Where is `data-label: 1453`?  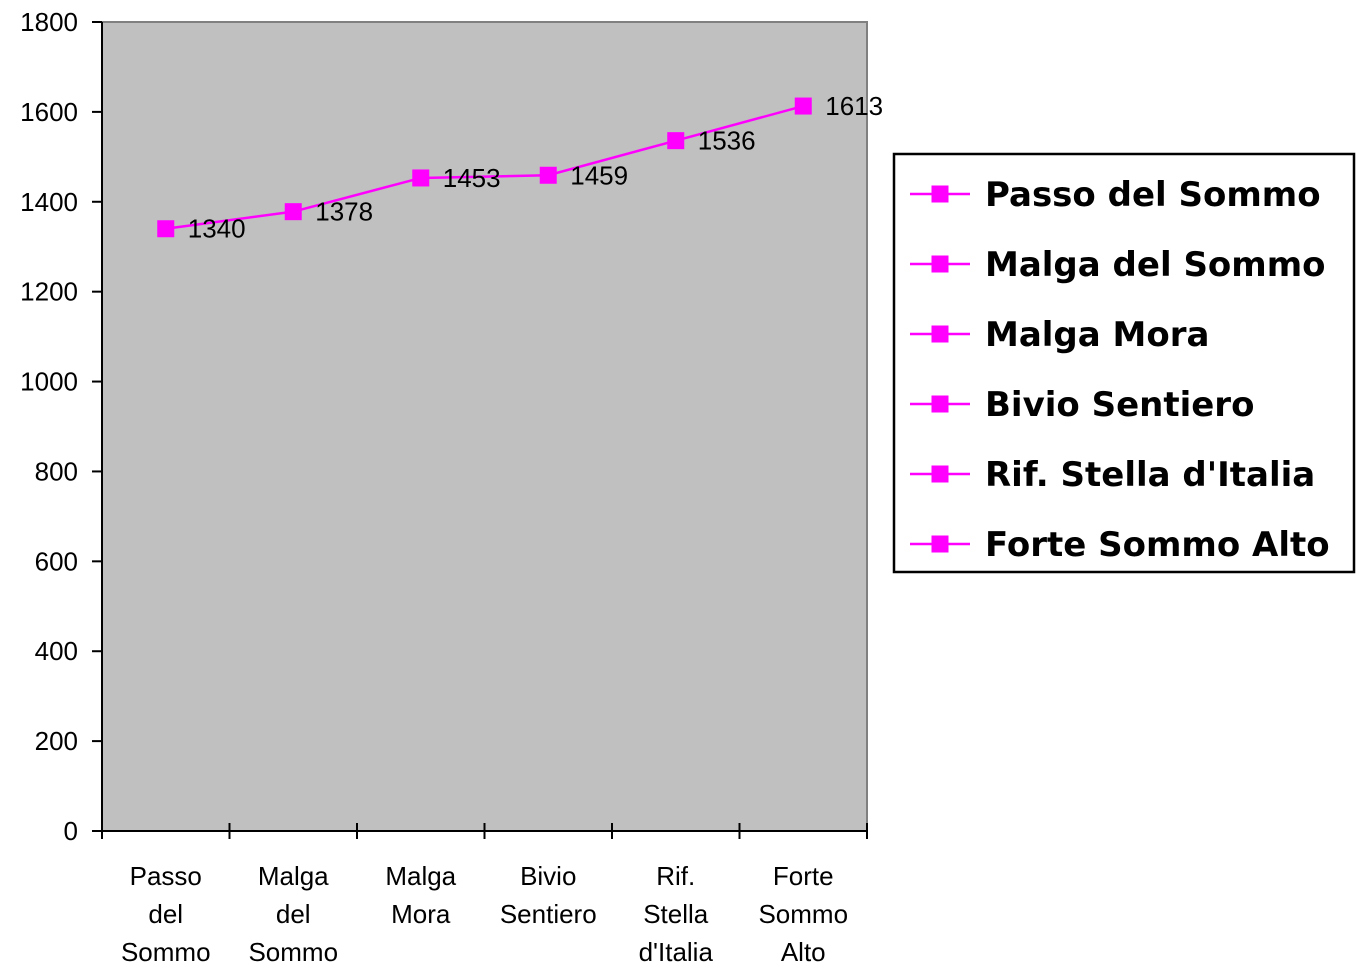
data-label: 1453 is located at coordinates (472, 178).